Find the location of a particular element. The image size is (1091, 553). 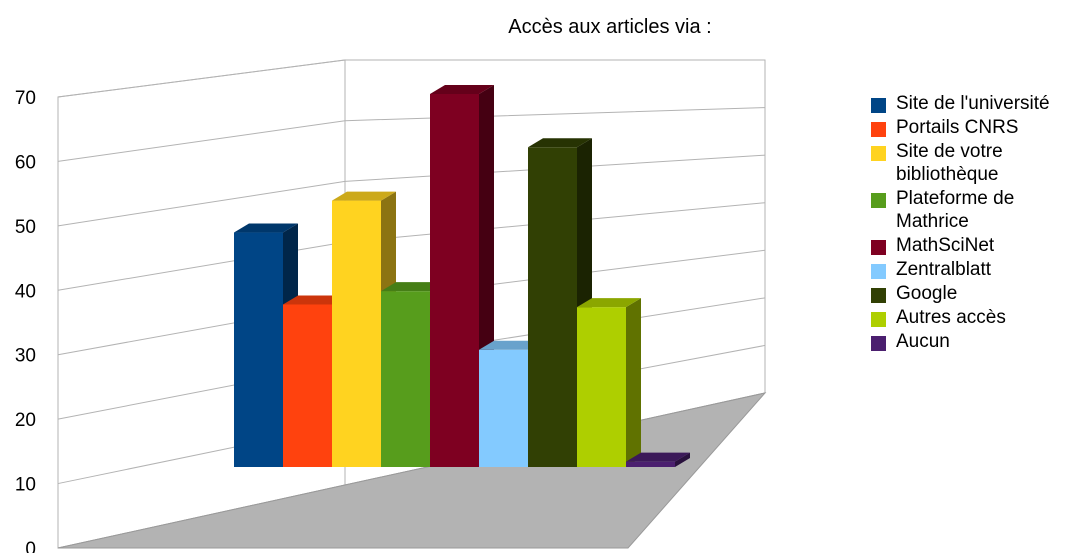

legend-item: Aucun is located at coordinates (979, 341).